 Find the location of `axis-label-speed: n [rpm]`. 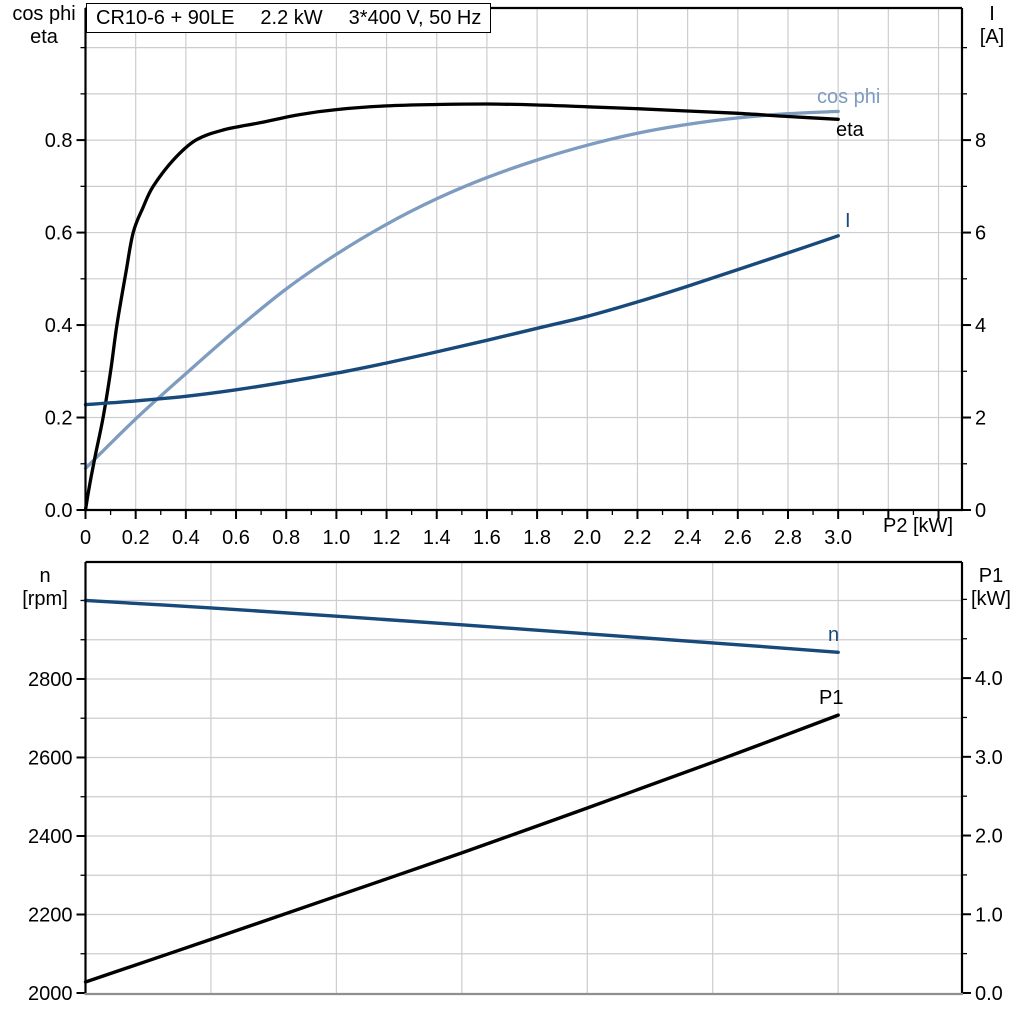

axis-label-speed: n [rpm] is located at coordinates (45, 588).